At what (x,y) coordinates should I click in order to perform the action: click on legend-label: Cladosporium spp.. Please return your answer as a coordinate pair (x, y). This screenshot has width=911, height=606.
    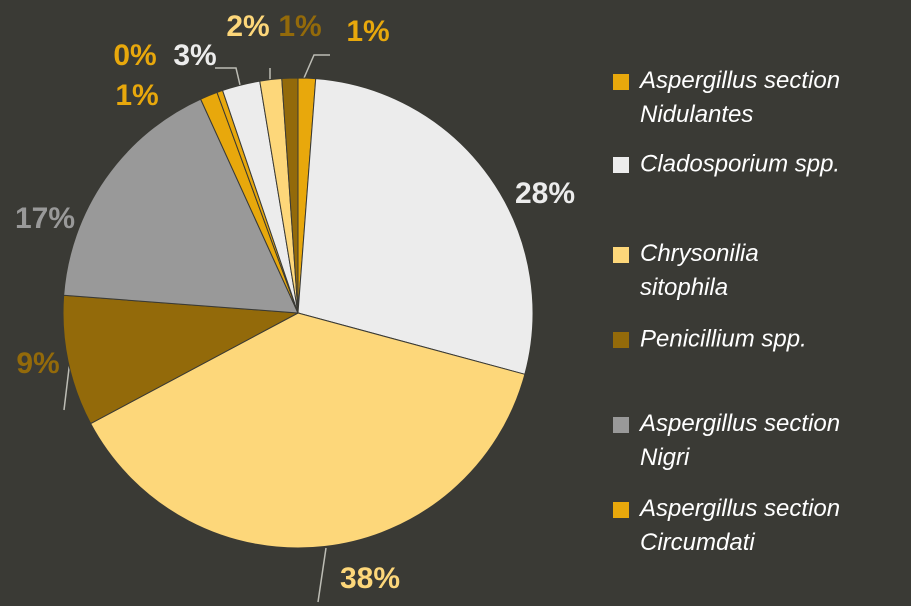
    Looking at the image, I should click on (740, 163).